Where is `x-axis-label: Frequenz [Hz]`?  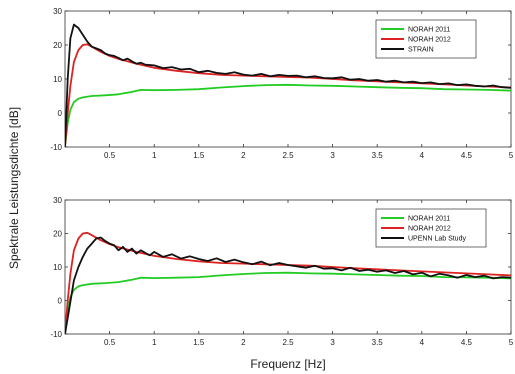 x-axis-label: Frequenz [Hz] is located at coordinates (287, 364).